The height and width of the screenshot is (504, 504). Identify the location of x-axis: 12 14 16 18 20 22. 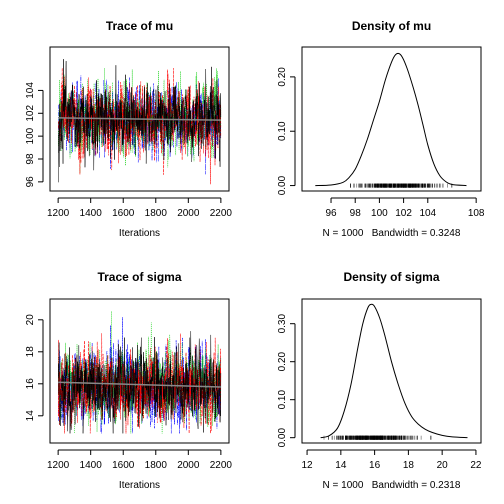
(392, 460).